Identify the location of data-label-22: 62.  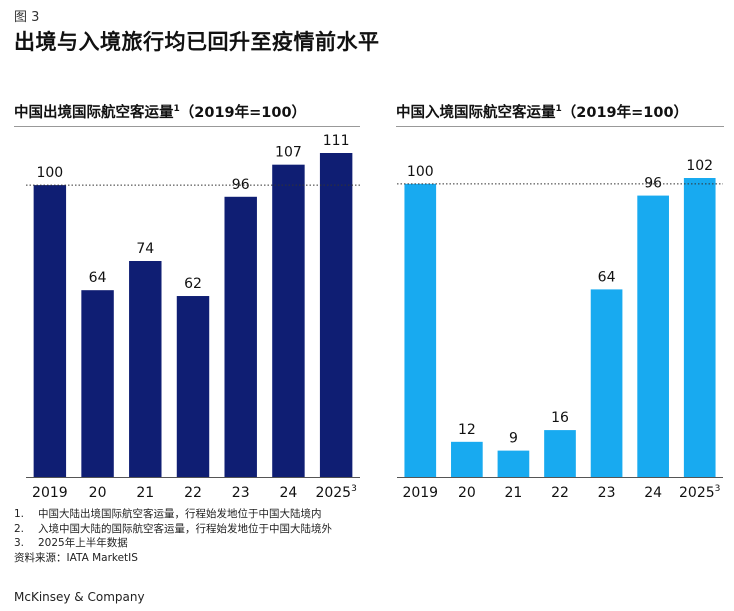
(193, 284).